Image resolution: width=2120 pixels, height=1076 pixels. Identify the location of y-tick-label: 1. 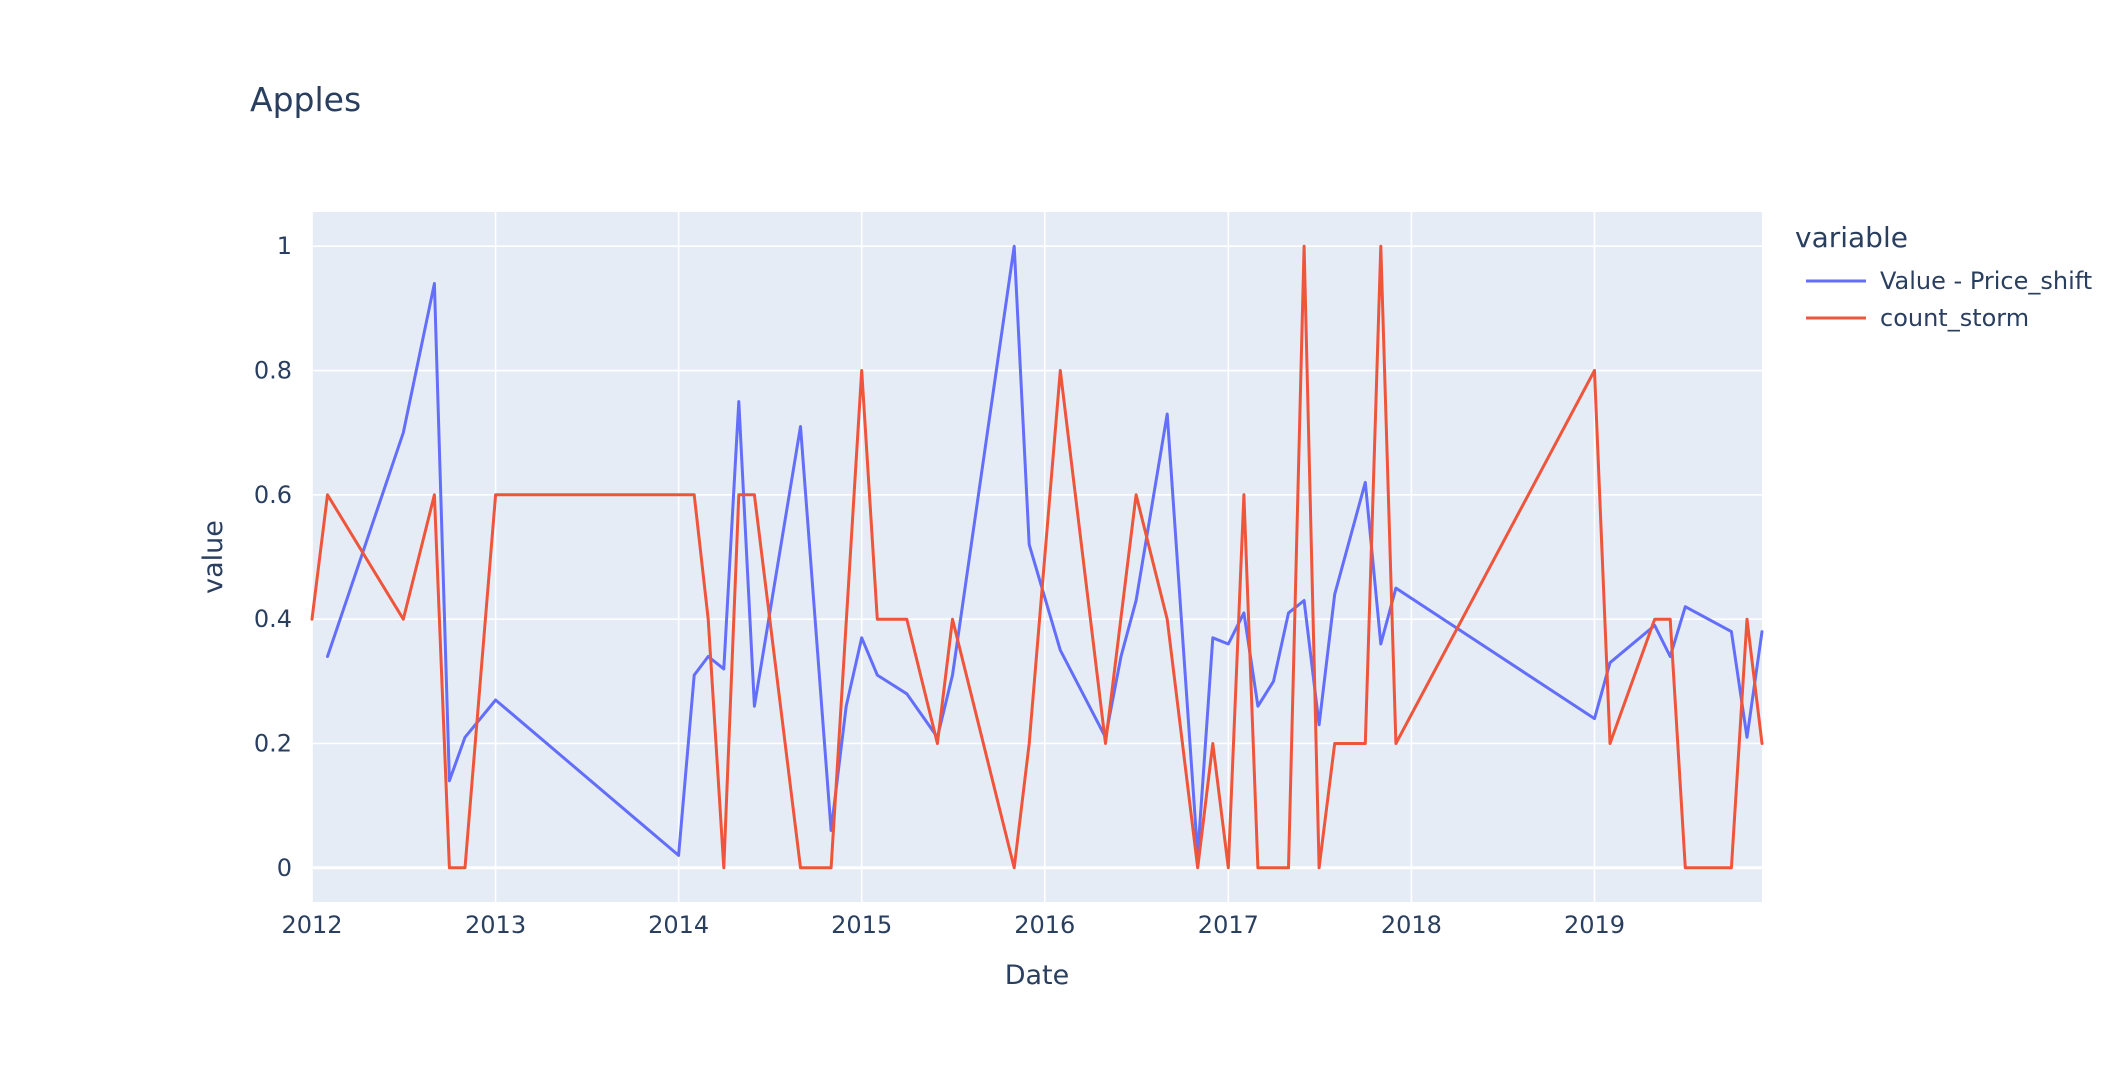
(284, 246).